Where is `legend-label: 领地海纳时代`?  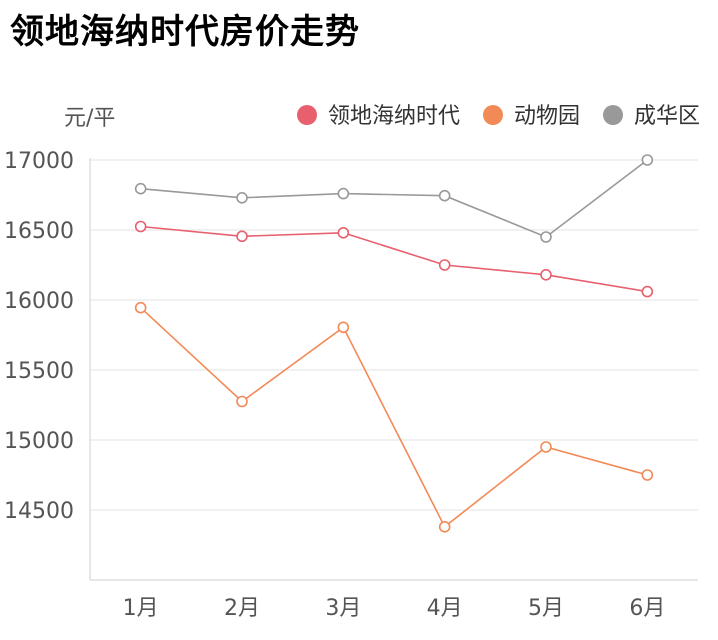
legend-label: 领地海纳时代 is located at coordinates (394, 116).